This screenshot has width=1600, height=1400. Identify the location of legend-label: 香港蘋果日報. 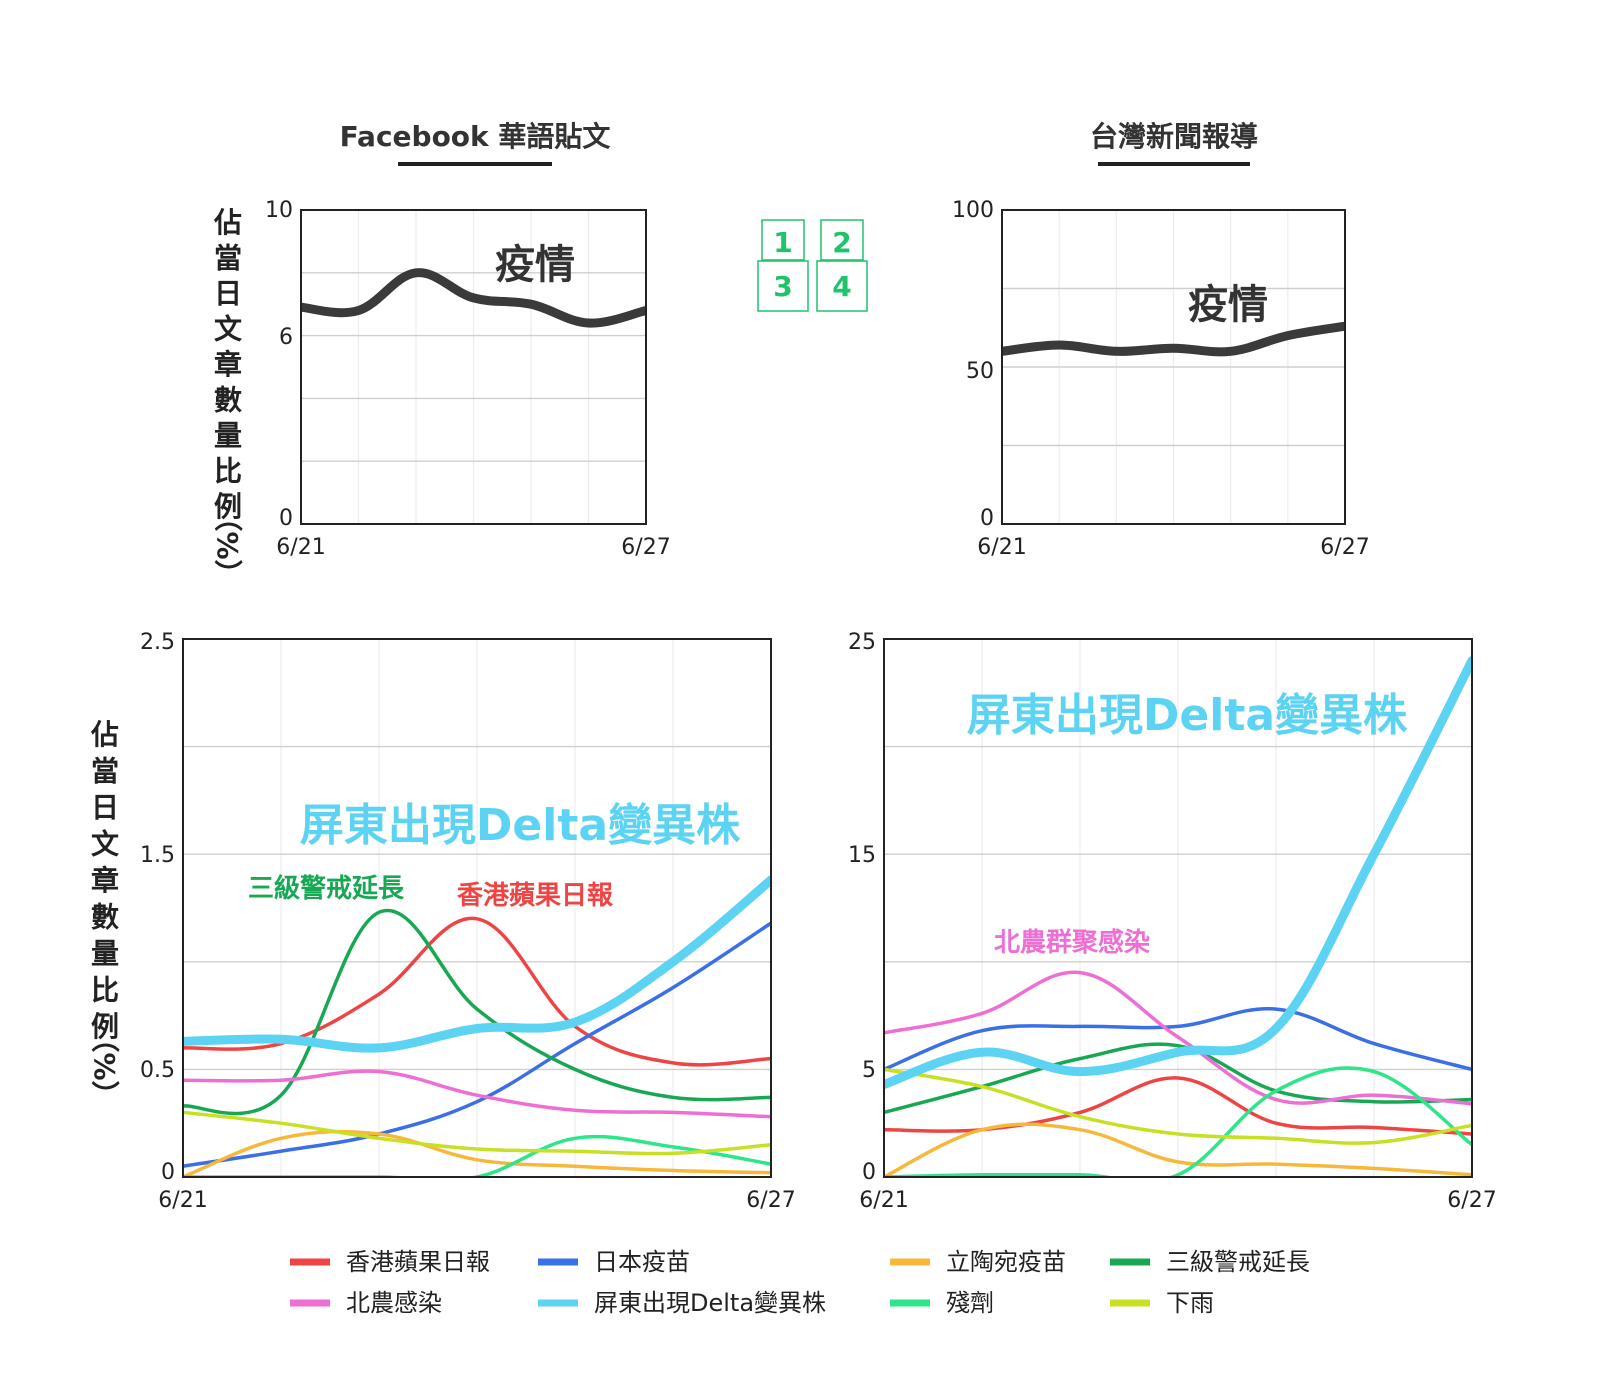
(418, 1262).